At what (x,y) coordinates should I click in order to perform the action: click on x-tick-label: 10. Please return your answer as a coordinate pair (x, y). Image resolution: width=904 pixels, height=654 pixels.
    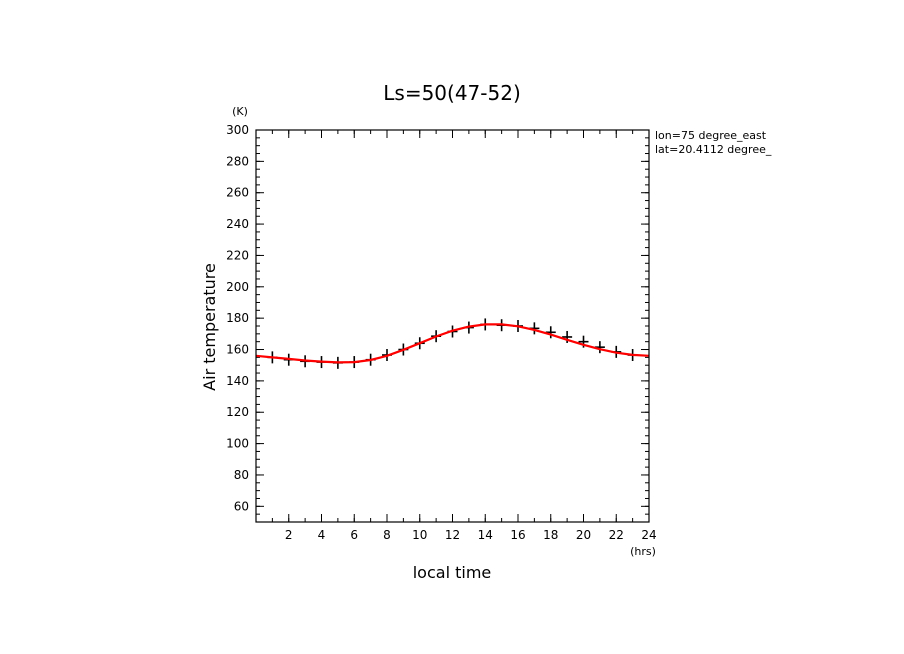
    Looking at the image, I should click on (419, 535).